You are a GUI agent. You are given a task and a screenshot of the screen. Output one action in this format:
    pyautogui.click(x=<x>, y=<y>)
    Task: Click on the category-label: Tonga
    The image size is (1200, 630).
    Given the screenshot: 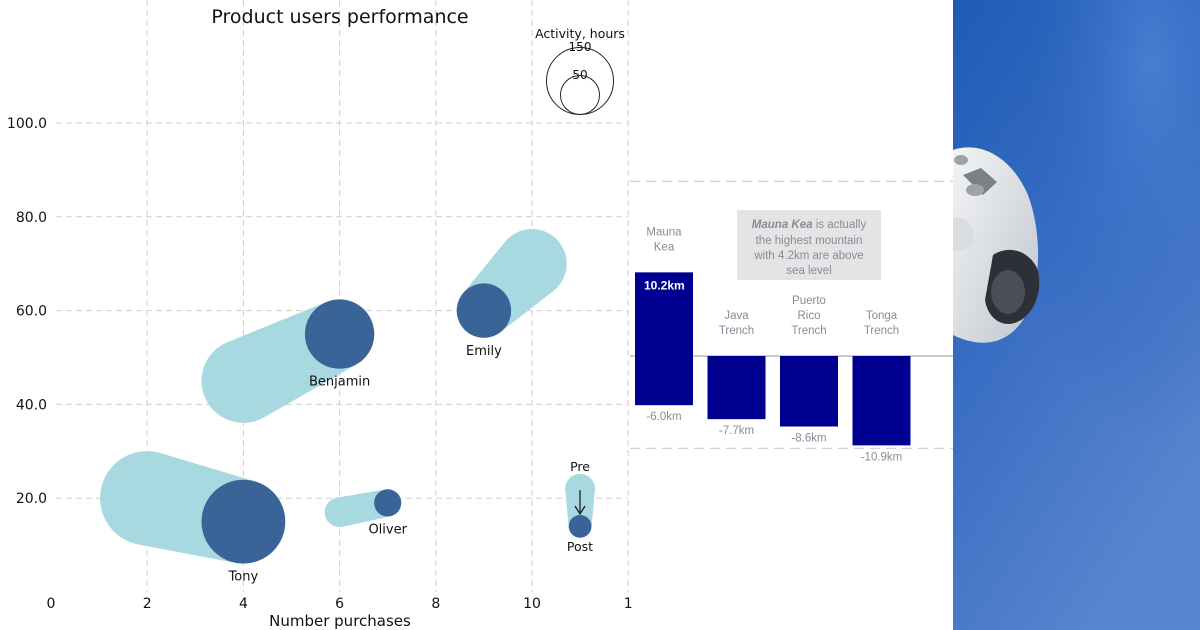 What is the action you would take?
    pyautogui.click(x=882, y=316)
    